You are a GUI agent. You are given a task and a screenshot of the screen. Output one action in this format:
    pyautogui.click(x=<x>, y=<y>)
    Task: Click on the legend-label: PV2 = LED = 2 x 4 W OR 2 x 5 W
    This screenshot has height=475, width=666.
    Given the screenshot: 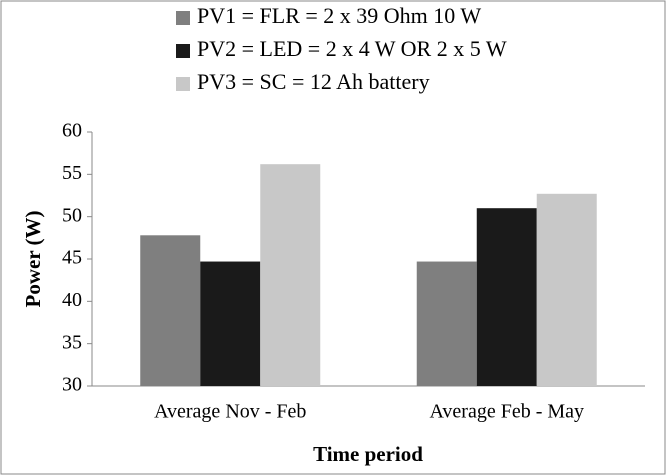 What is the action you would take?
    pyautogui.click(x=352, y=48)
    